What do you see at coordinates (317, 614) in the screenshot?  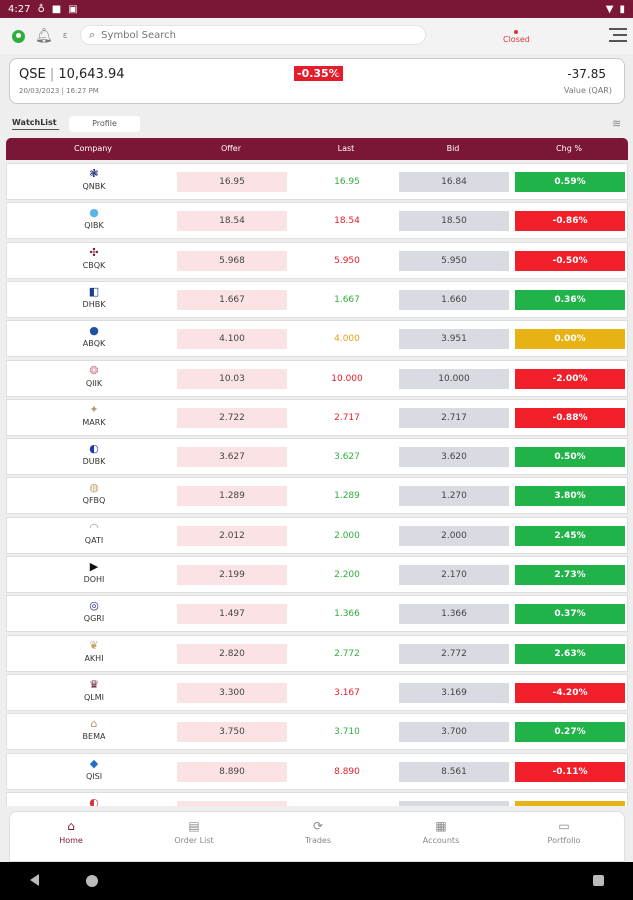 I see `table-row: ◎ QGRI 1.497 1.366 1.366 0.37%` at bounding box center [317, 614].